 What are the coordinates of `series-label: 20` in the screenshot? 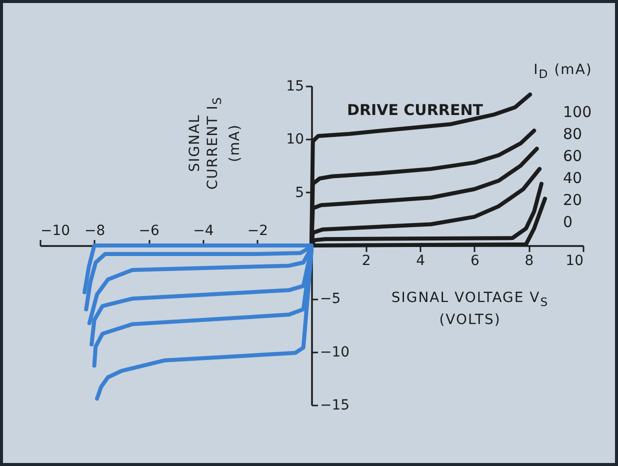 It's located at (572, 200).